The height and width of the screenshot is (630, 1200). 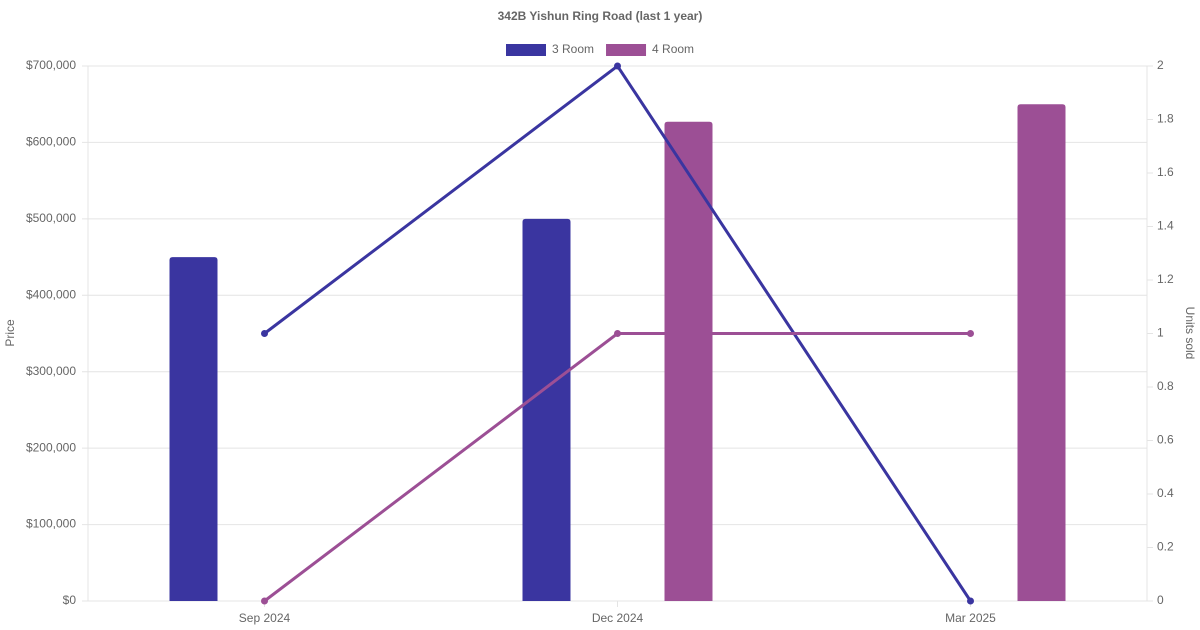 What do you see at coordinates (265, 618) in the screenshot?
I see `x-tick-label: Sep 2024` at bounding box center [265, 618].